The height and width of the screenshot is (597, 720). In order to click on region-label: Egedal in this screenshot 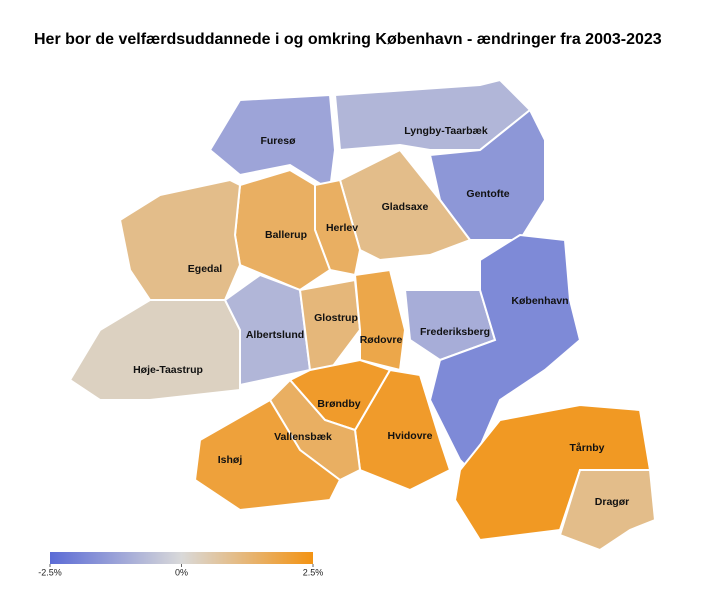, I will do `click(205, 269)`.